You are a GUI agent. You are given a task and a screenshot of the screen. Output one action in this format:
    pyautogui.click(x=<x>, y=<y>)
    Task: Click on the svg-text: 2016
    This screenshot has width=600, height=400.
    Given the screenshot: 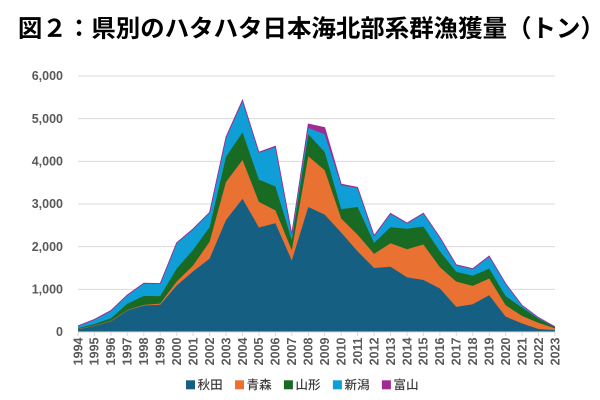 What is the action you would take?
    pyautogui.click(x=440, y=351)
    